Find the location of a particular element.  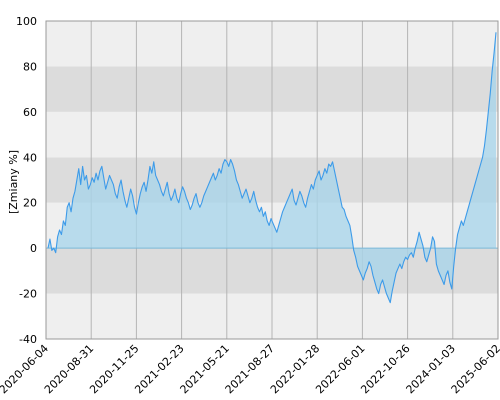

y-tick-label: -40 is located at coordinates (28, 339).